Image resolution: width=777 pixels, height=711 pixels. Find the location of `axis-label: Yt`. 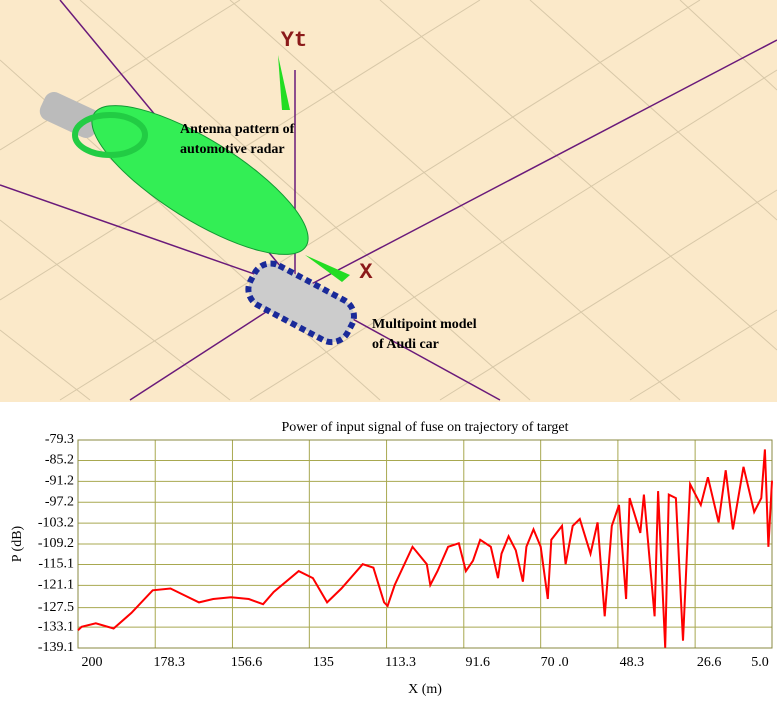

axis-label: Yt is located at coordinates (294, 40).